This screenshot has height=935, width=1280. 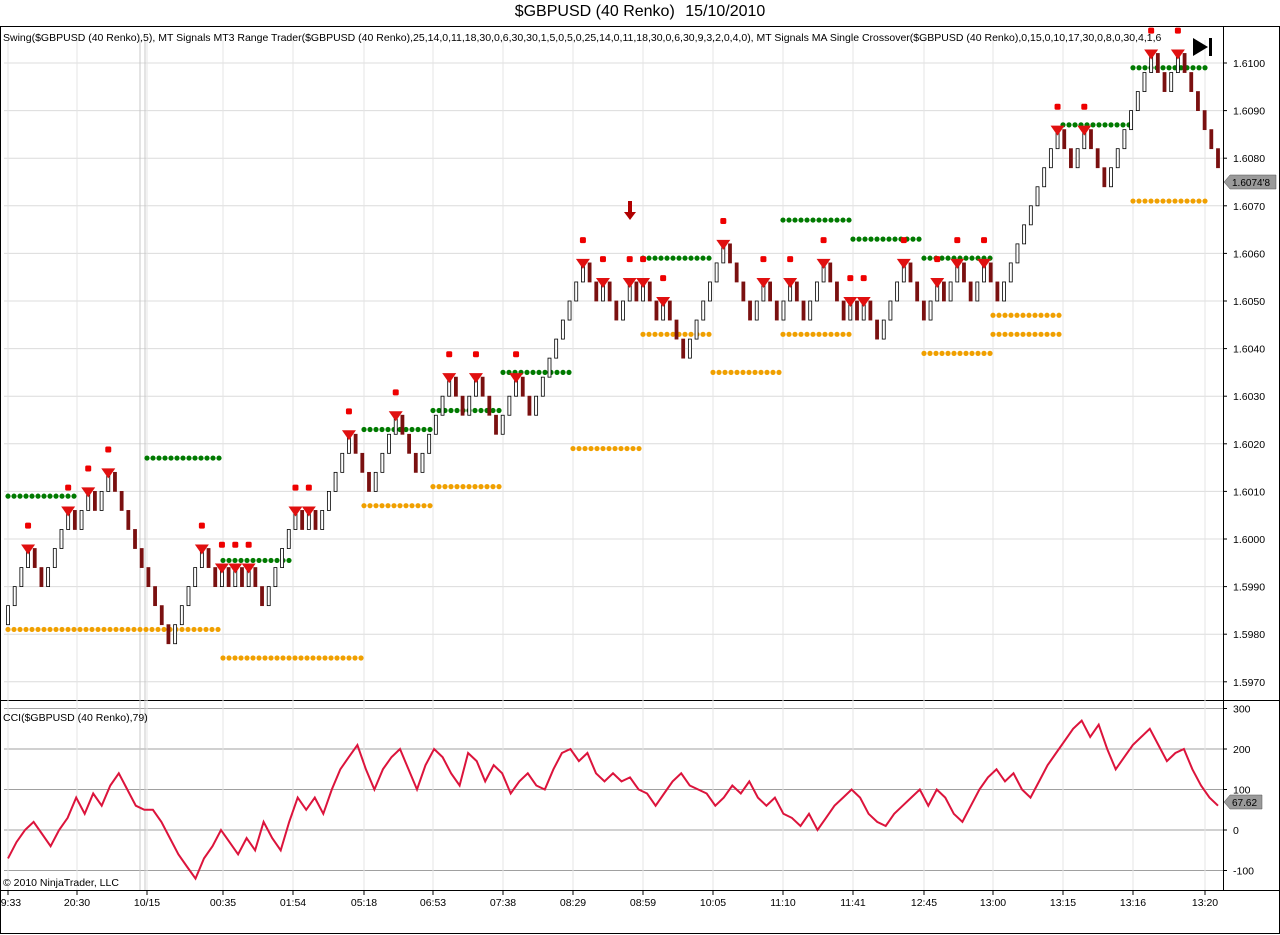 I want to click on time-tick-label: 20:30, so click(x=77, y=903).